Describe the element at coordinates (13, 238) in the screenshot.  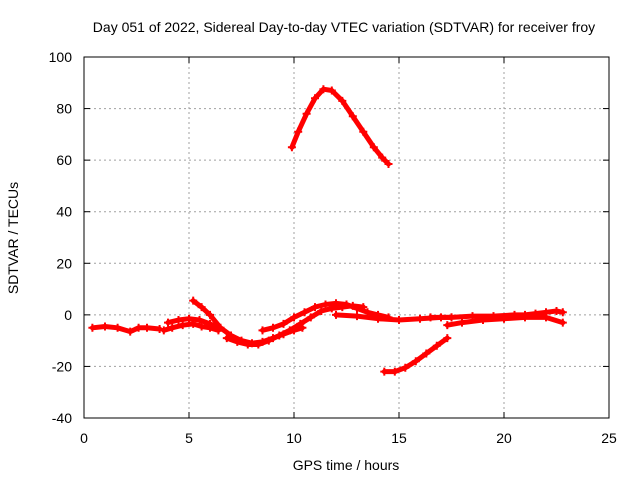
I see `y-axis-title: SDTVAR / TECUs` at that location.